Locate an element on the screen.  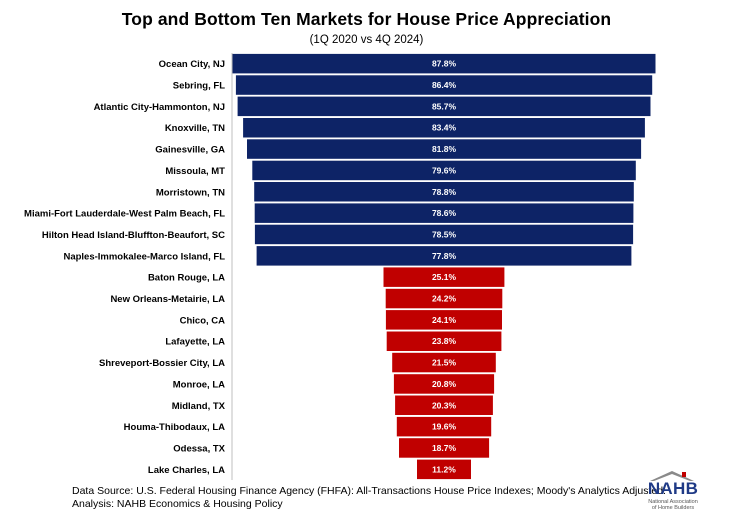
bar-value-label: 21.5% is located at coordinates (444, 363).